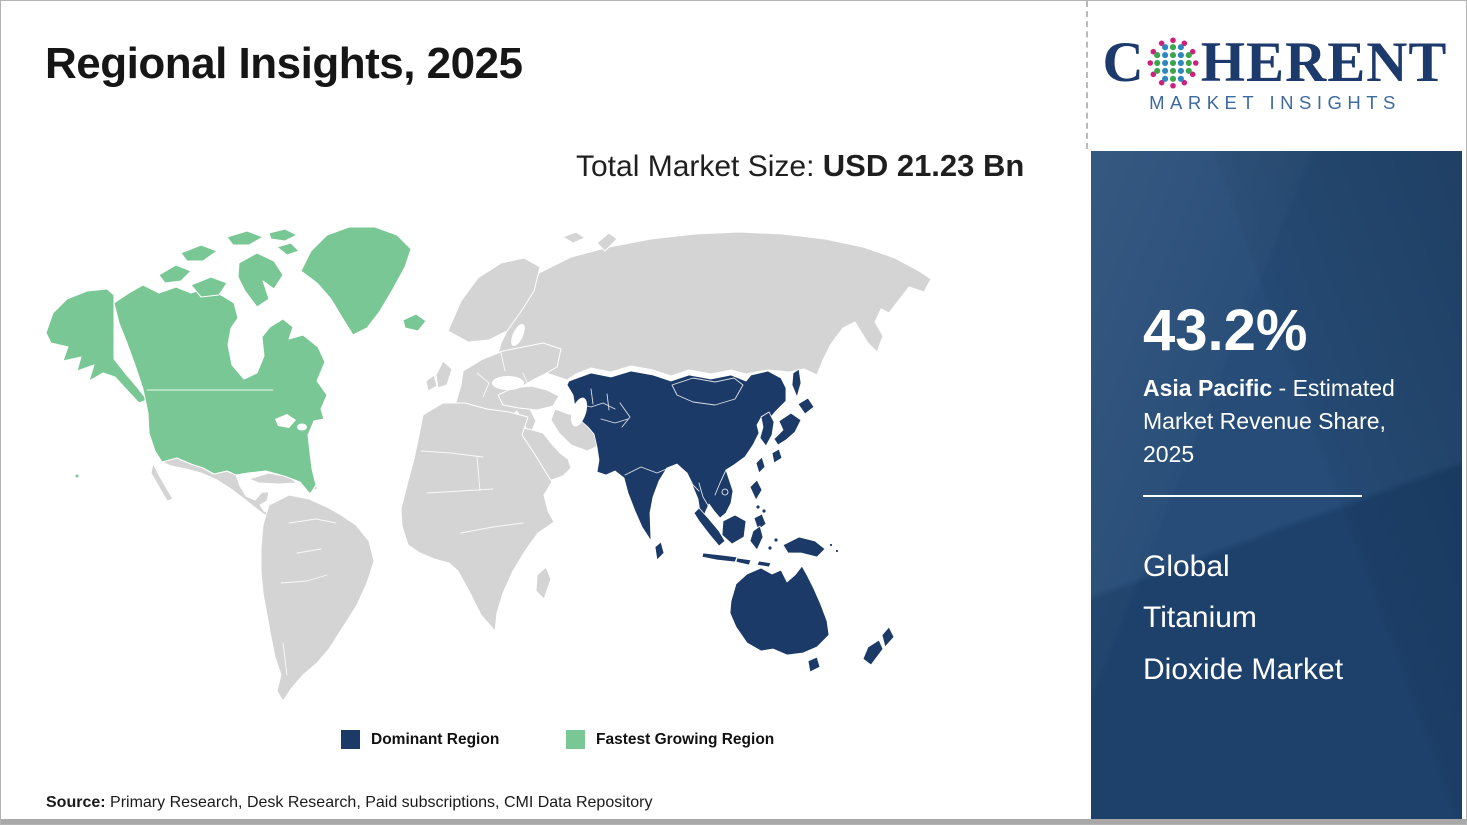 This screenshot has width=1467, height=825. I want to click on legend-swatch-fastest-growing, so click(575, 739).